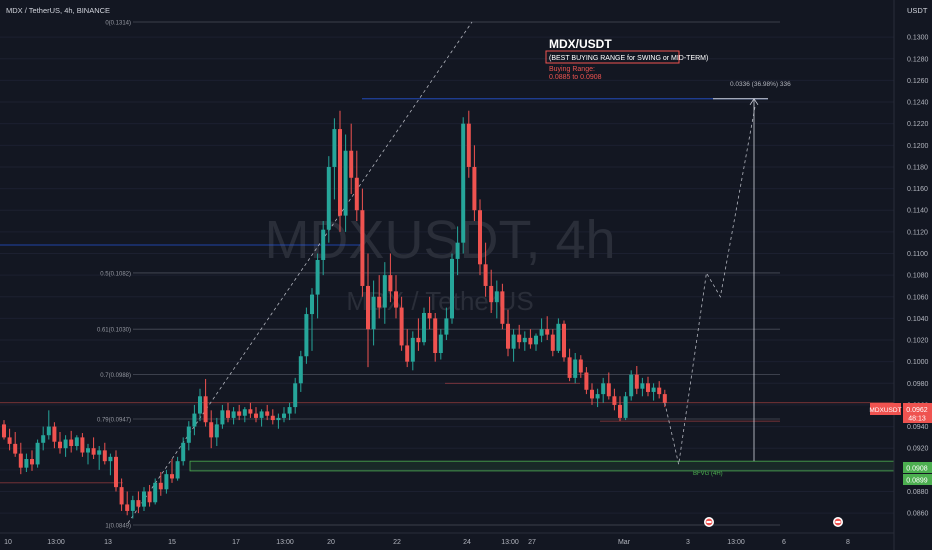 This screenshot has width=932, height=550. Describe the element at coordinates (760, 84) in the screenshot. I see `measure-label: 0.0336 (36.98%) 336` at that location.